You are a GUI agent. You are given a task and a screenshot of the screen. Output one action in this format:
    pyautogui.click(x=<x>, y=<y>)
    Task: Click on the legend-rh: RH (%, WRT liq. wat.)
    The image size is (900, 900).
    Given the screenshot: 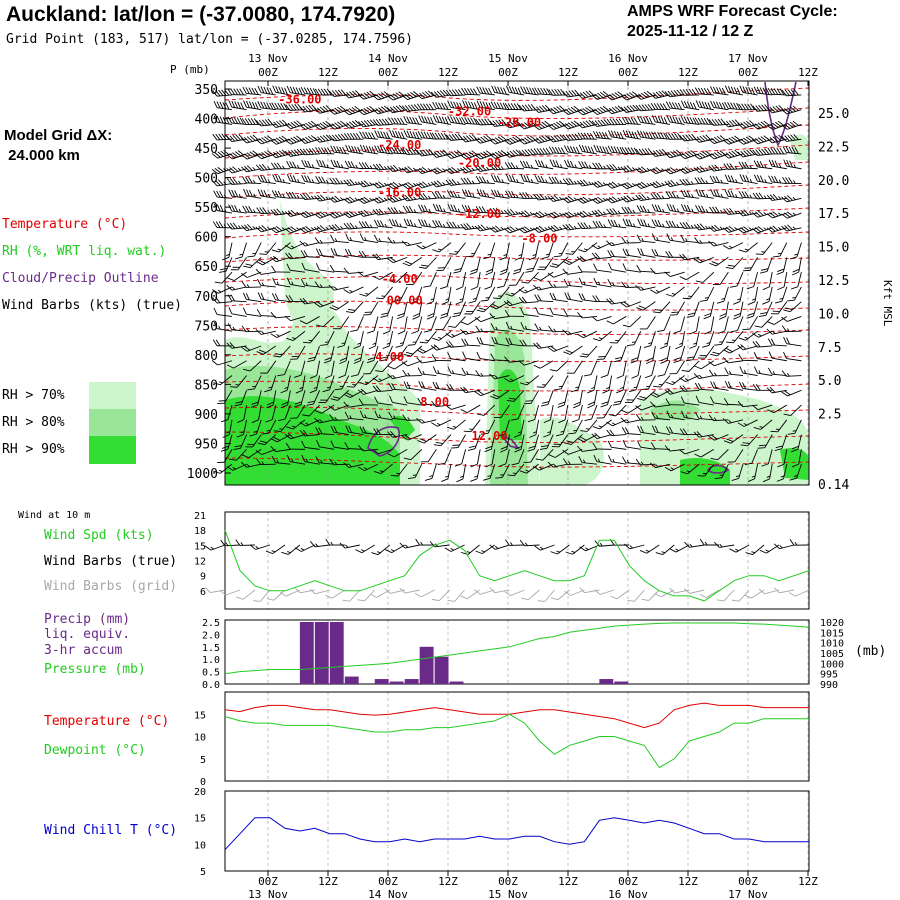 What is the action you would take?
    pyautogui.click(x=84, y=251)
    